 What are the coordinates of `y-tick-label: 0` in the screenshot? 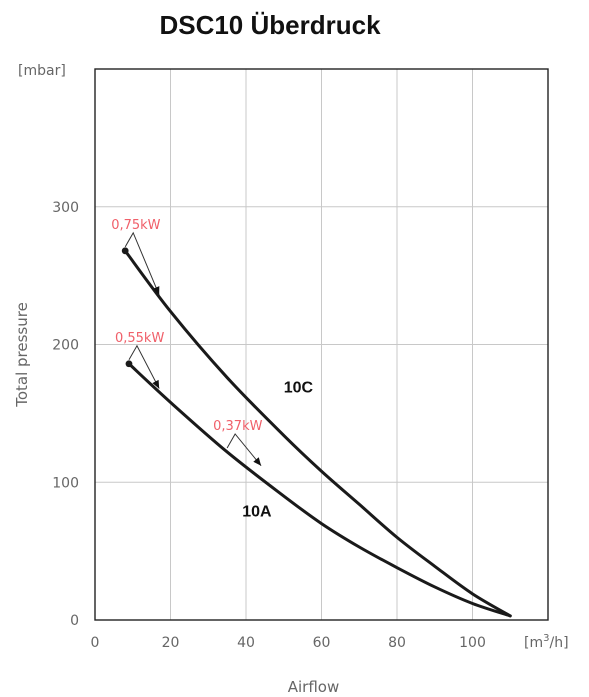 It's located at (74, 621).